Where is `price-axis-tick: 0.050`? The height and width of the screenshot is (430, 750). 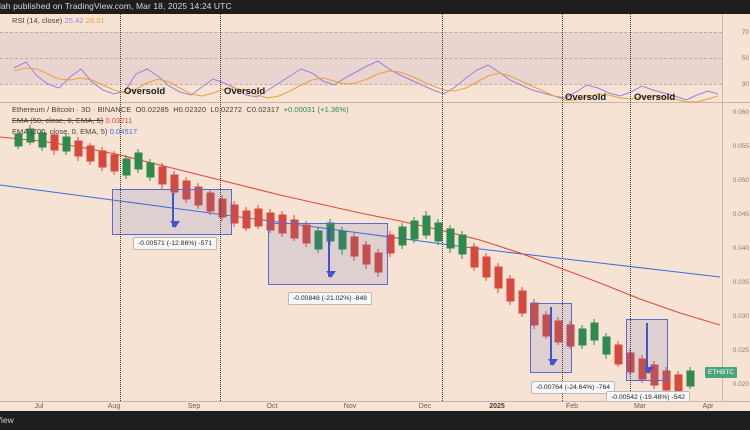
price-axis-tick: 0.050 is located at coordinates (740, 180).